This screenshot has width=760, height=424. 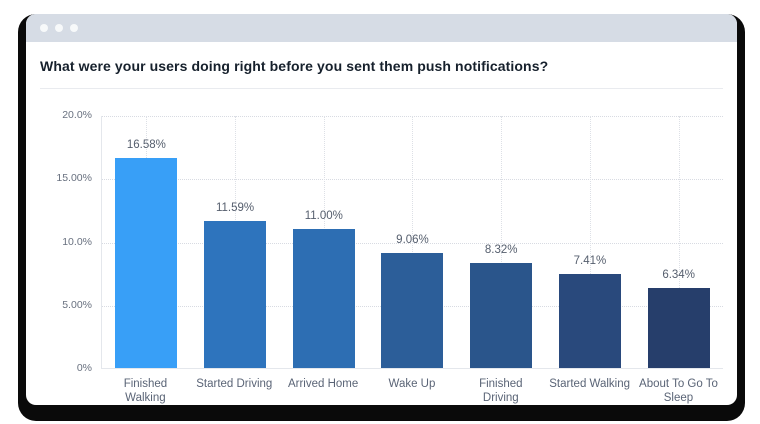 What do you see at coordinates (590, 261) in the screenshot?
I see `bar-value-label: 7.41%` at bounding box center [590, 261].